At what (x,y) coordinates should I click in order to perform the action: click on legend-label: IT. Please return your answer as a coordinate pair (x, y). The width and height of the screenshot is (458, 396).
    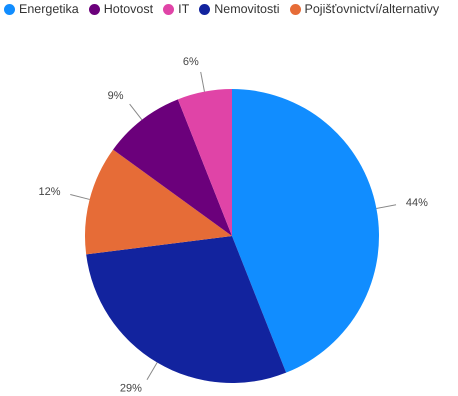
    Looking at the image, I should click on (184, 9).